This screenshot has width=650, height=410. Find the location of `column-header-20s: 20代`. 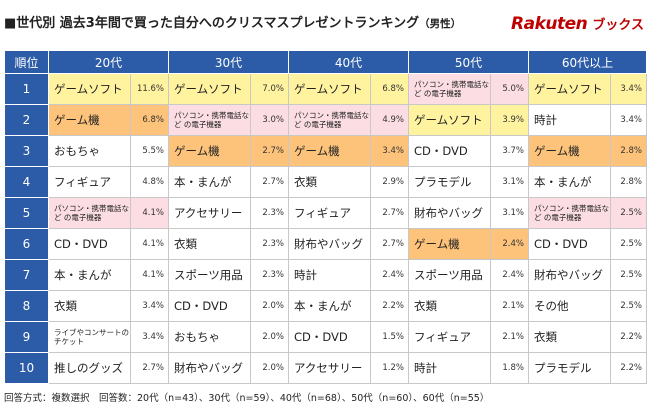

column-header-20s: 20代 is located at coordinates (108, 62).